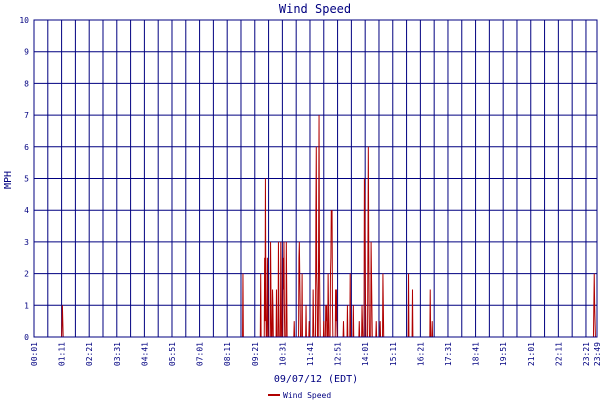  Describe the element at coordinates (144, 354) in the screenshot. I see `x-tick-label: 04:41` at that location.